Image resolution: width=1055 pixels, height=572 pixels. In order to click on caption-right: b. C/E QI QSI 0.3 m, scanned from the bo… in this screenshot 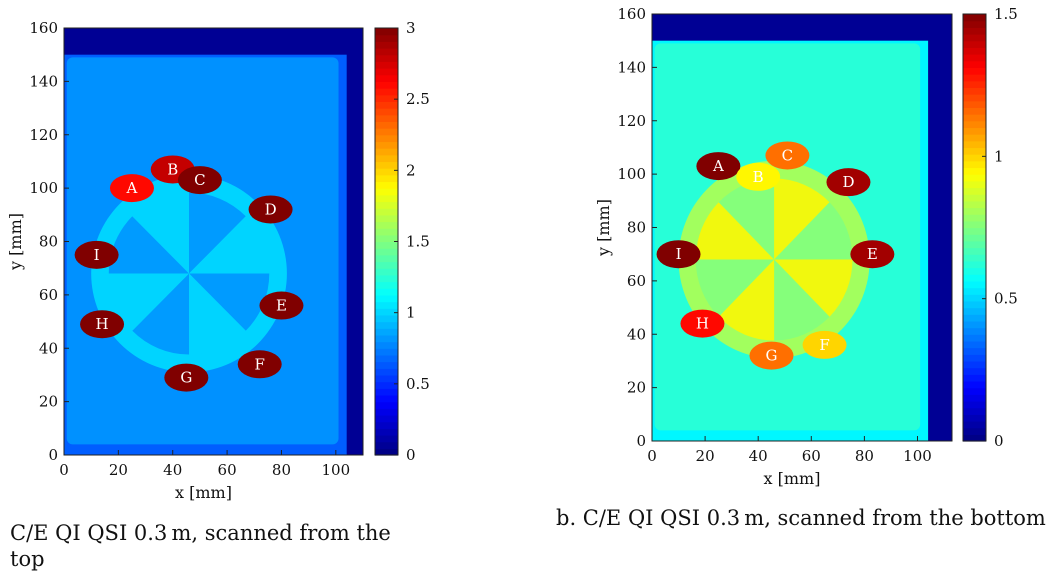, I will do `click(801, 518)`.